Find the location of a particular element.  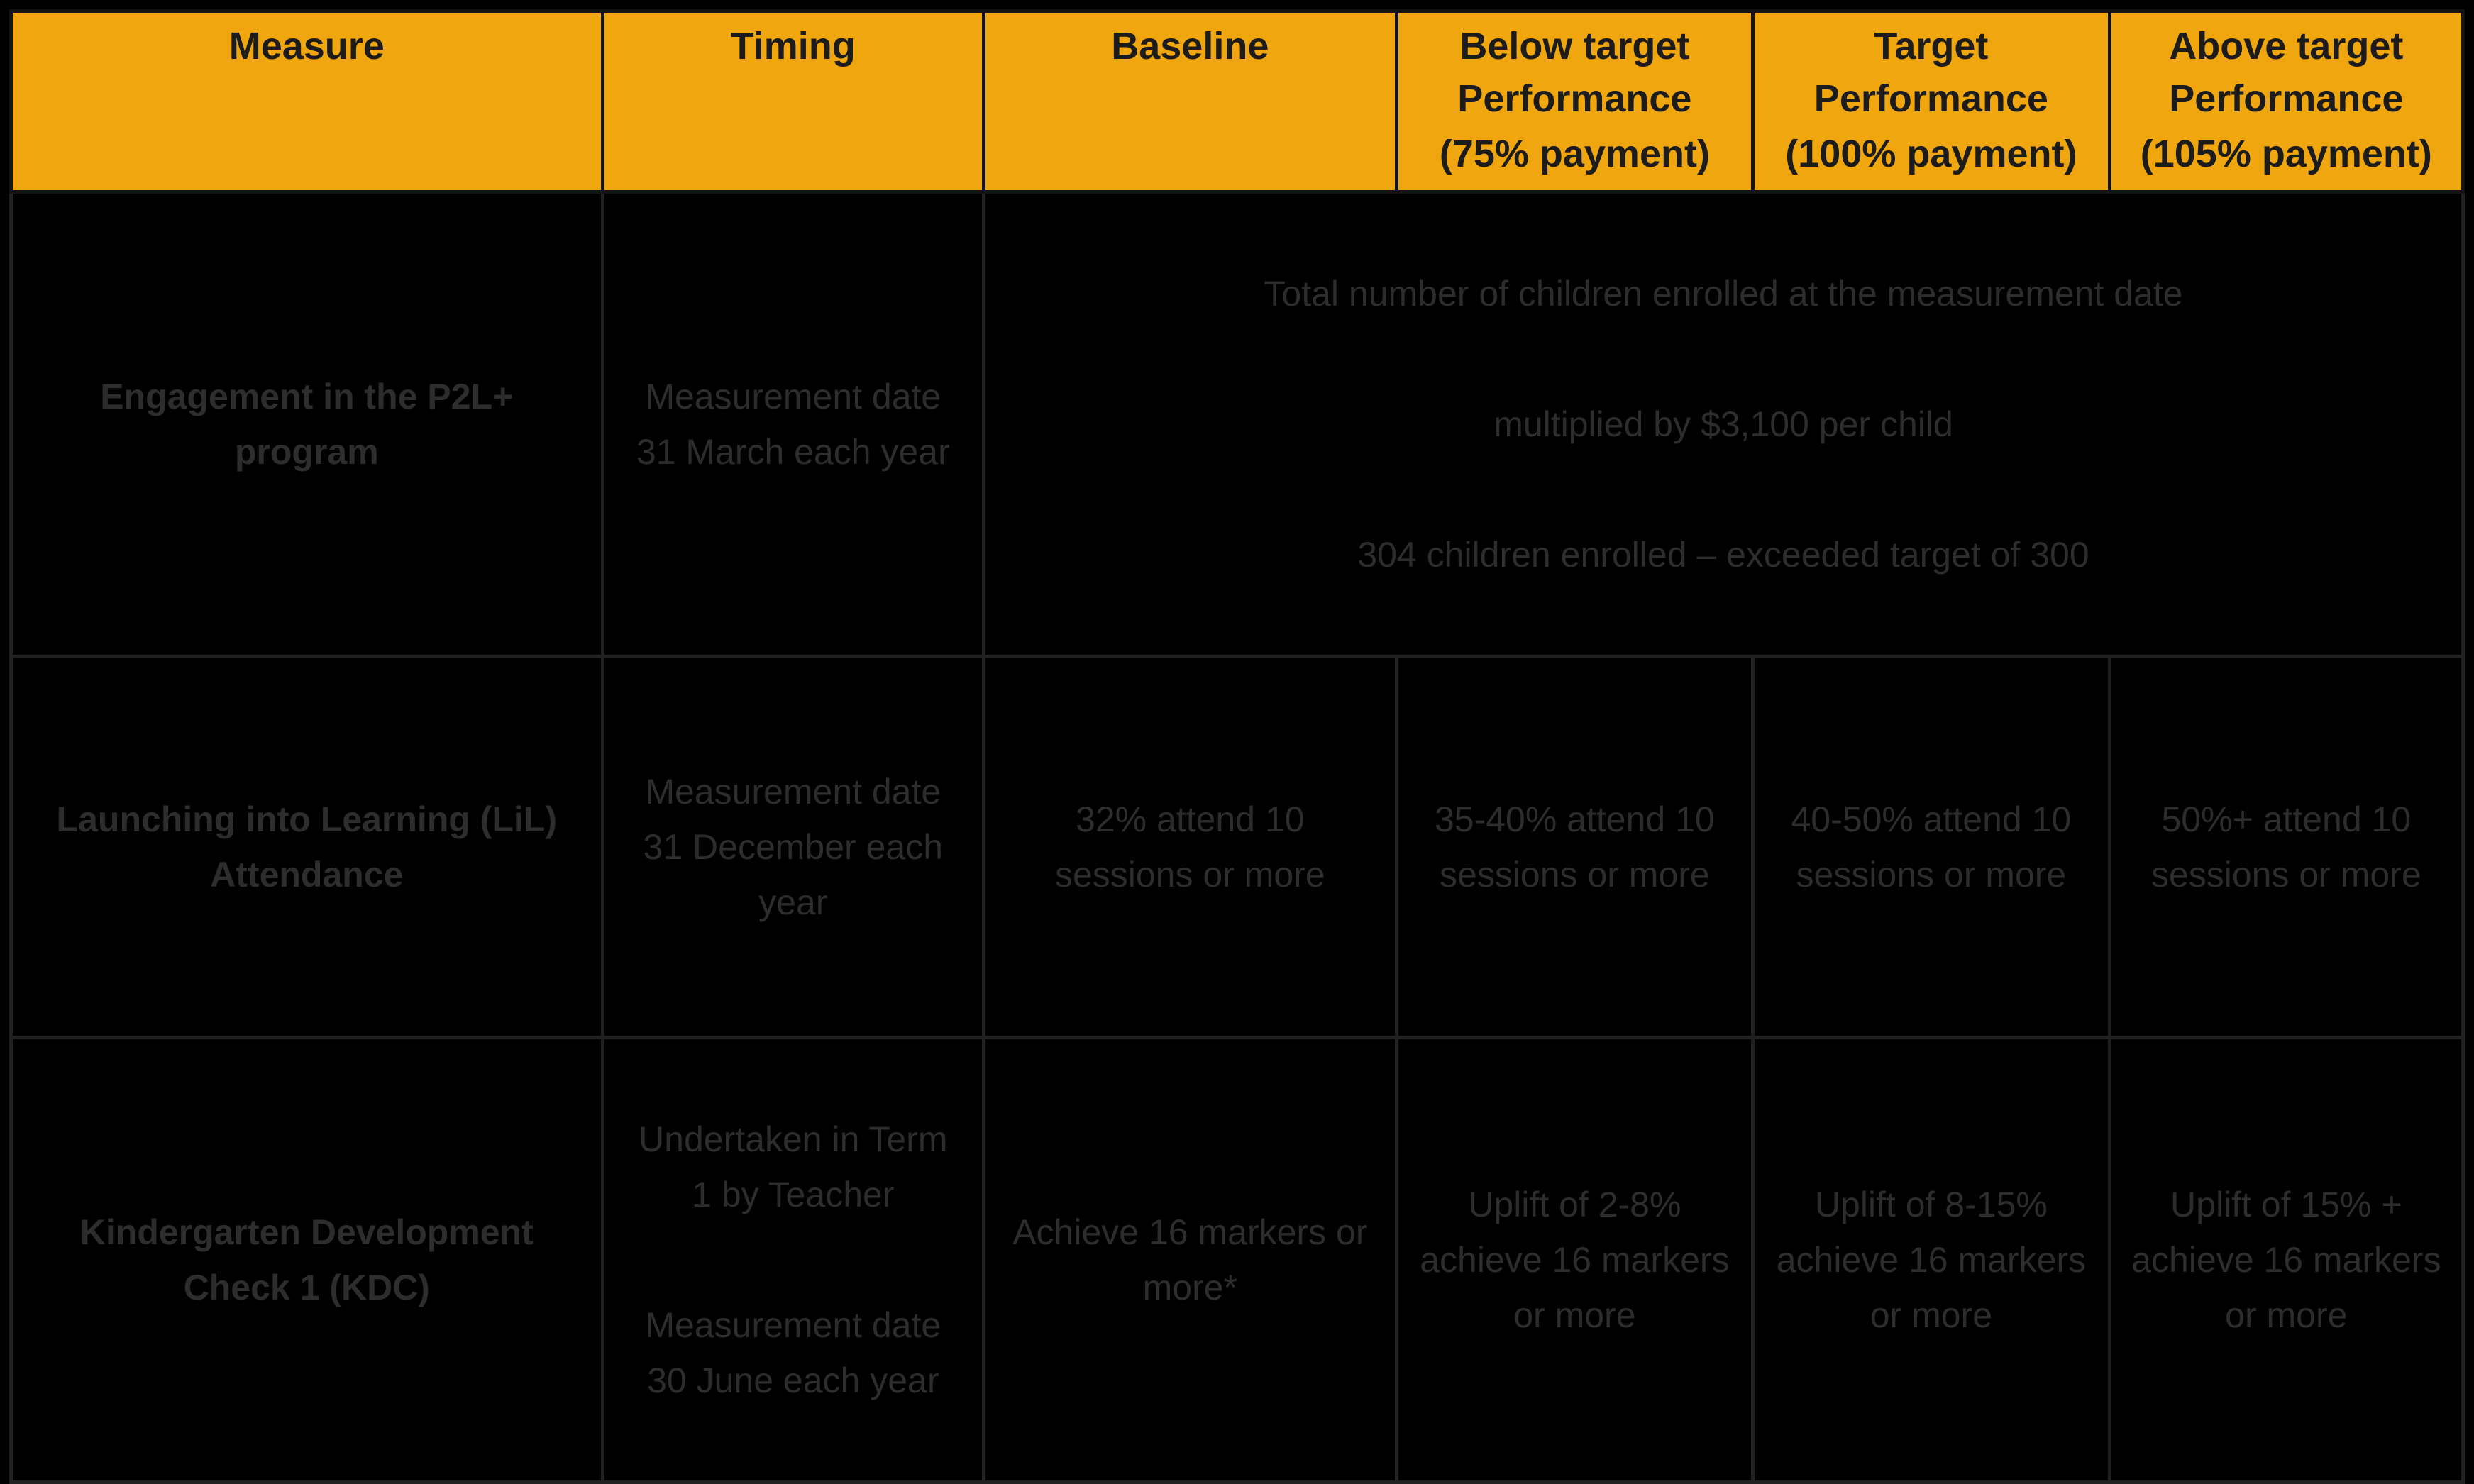

col-header-baseline: Baseline is located at coordinates (1189, 101).